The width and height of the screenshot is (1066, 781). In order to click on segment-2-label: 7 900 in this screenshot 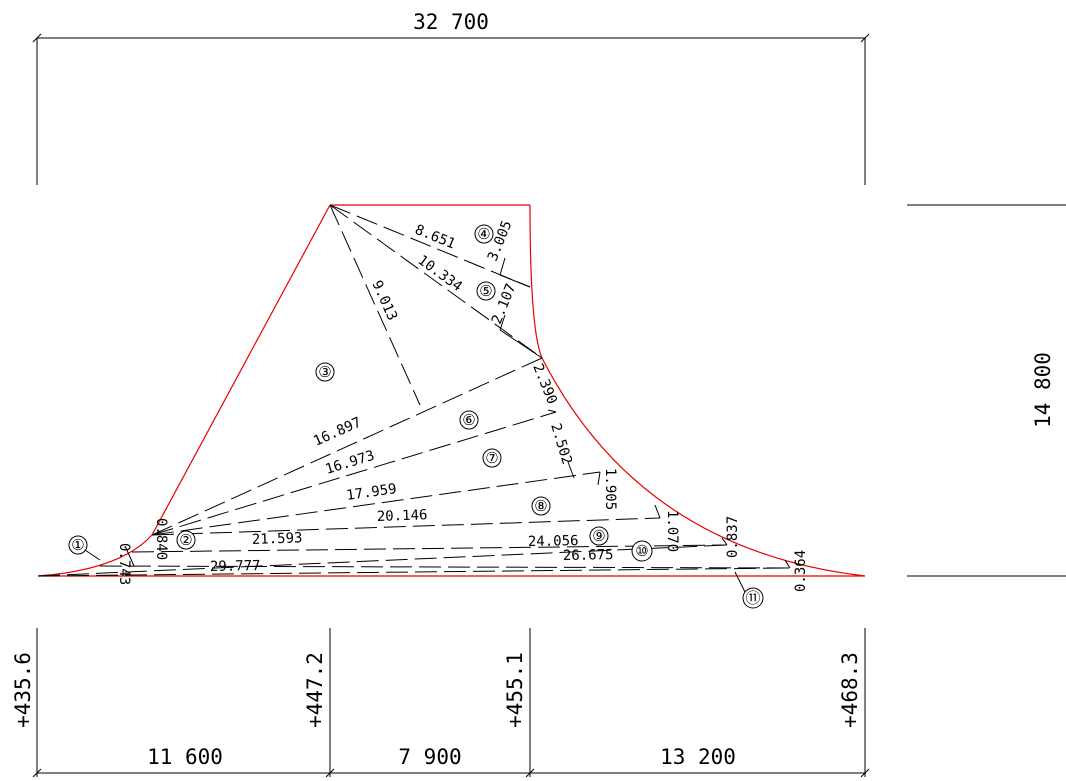, I will do `click(429, 757)`.